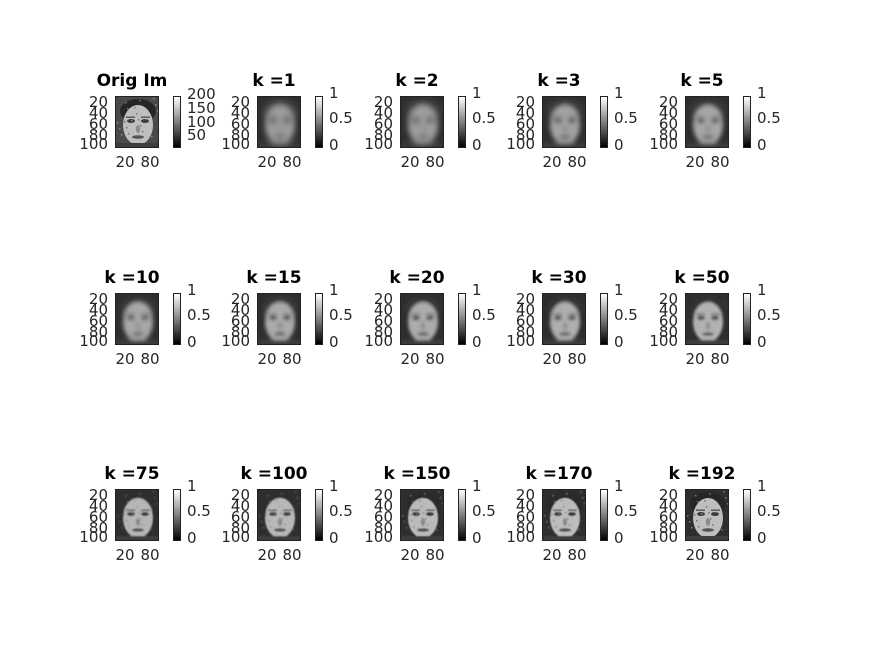 The height and width of the screenshot is (656, 875). I want to click on subplot-panel: k =100 20 40 60 80 100 20 80 1 0.5 0, so click(308, 523).